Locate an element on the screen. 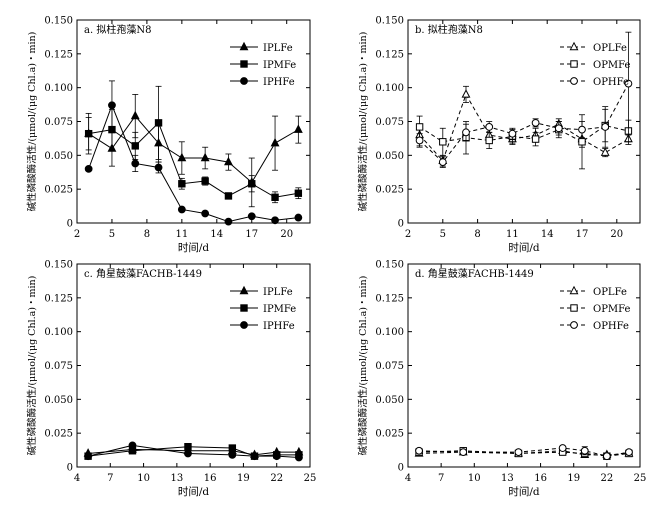 This screenshot has height=508, width=658. legend-label: IPLFe is located at coordinates (278, 292).